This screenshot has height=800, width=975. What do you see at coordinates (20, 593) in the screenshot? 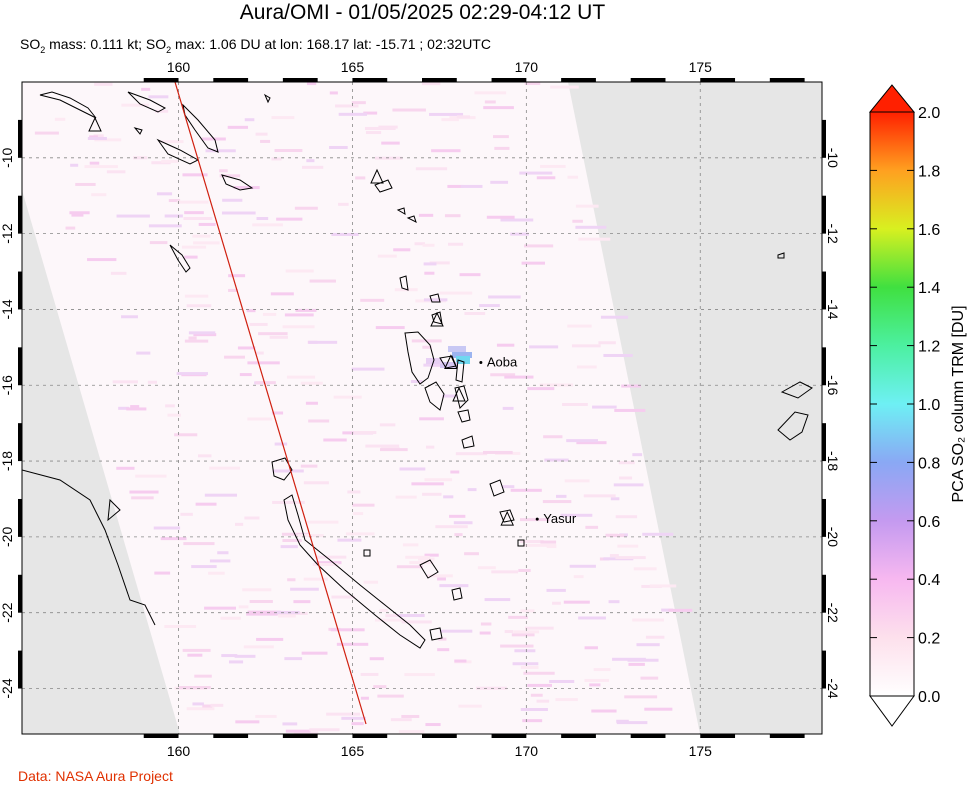
I see `frame-tick-left` at bounding box center [20, 593].